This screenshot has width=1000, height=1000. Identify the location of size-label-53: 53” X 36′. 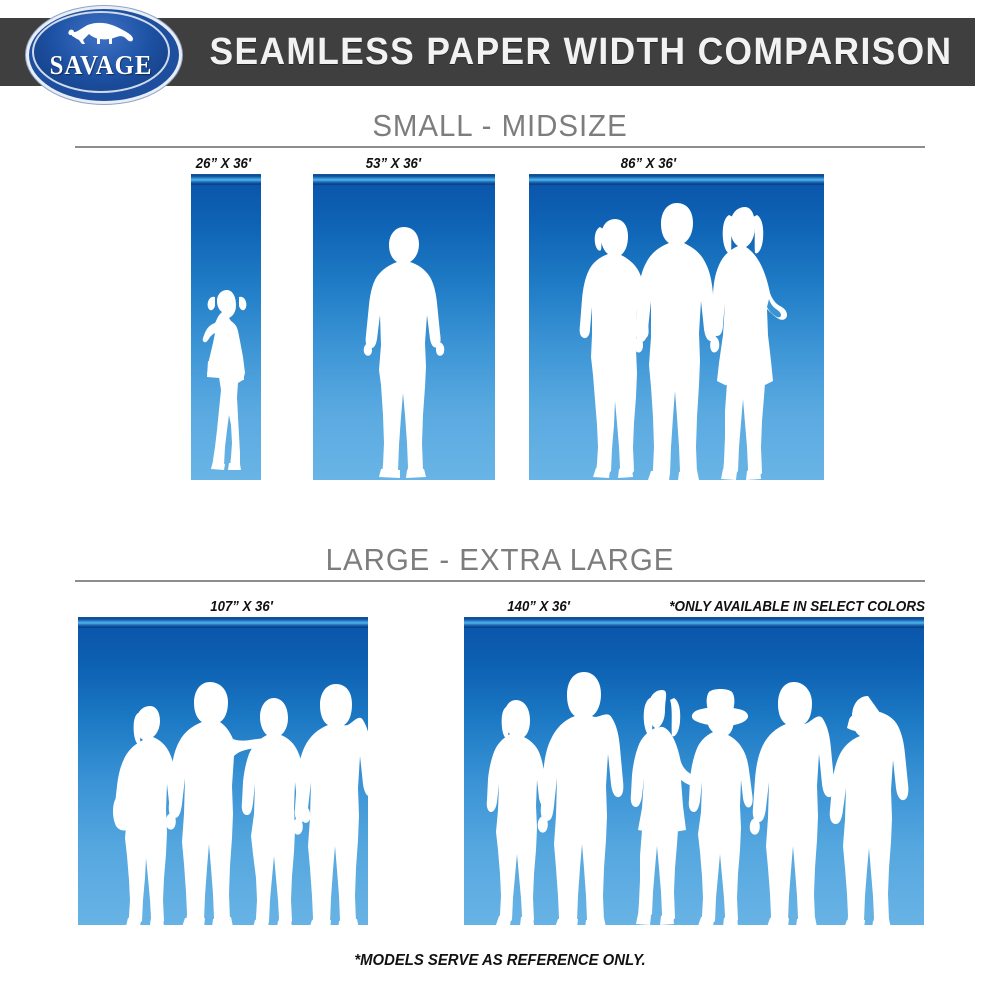
(393, 163).